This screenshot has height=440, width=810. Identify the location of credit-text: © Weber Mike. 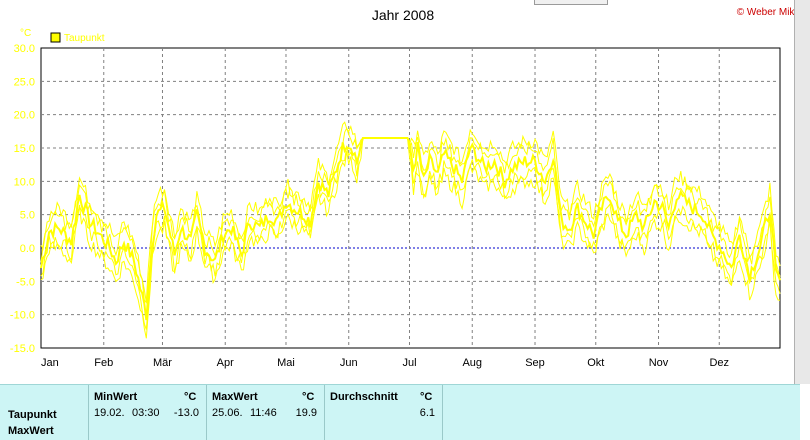
(769, 12).